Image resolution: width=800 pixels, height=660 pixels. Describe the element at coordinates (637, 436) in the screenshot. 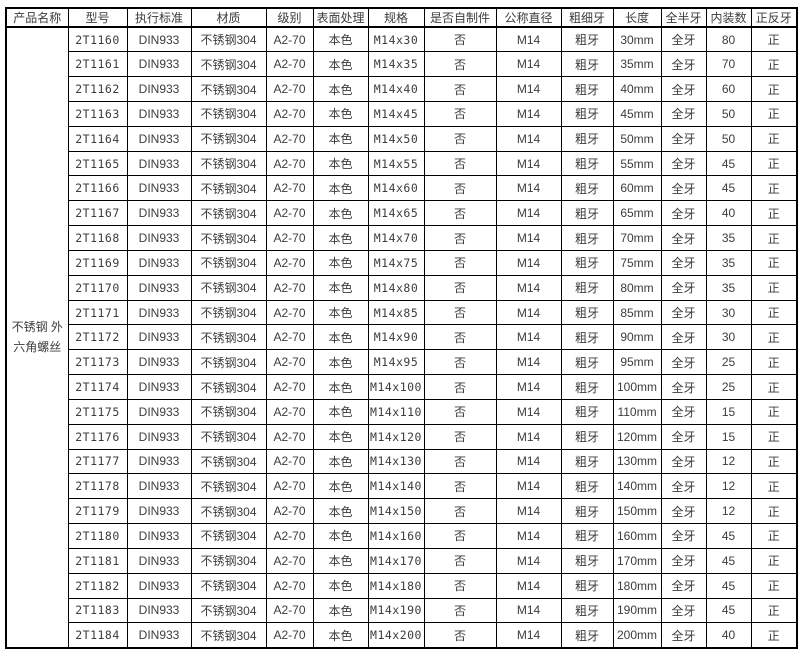

I see `cell: 120mm` at that location.